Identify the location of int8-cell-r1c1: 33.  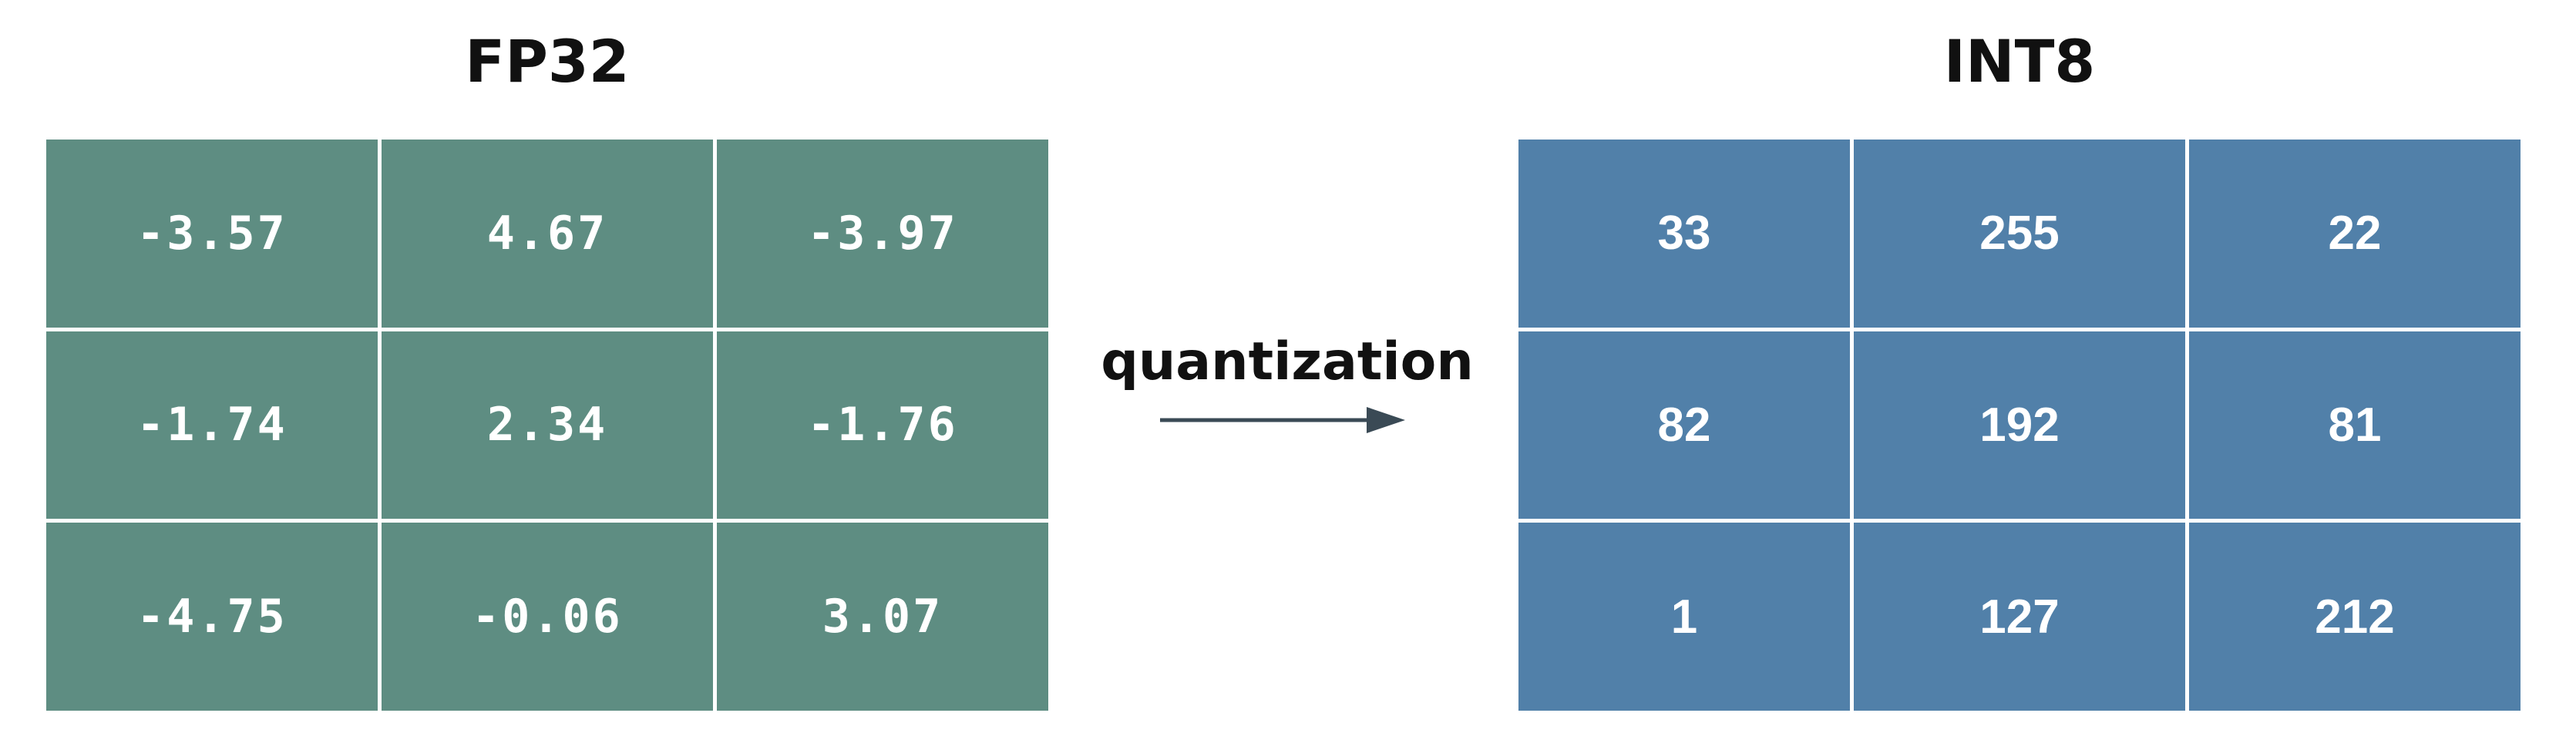
(1684, 234).